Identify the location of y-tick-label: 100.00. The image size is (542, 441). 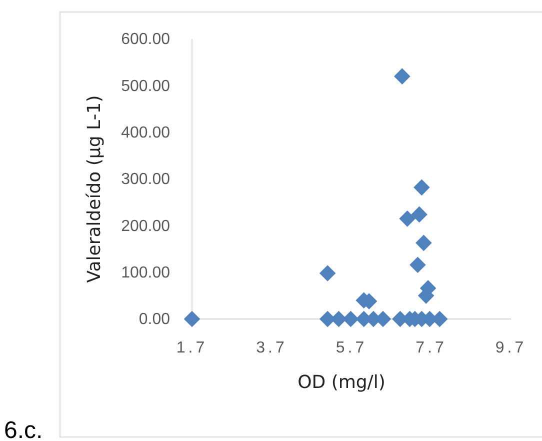
(145, 273).